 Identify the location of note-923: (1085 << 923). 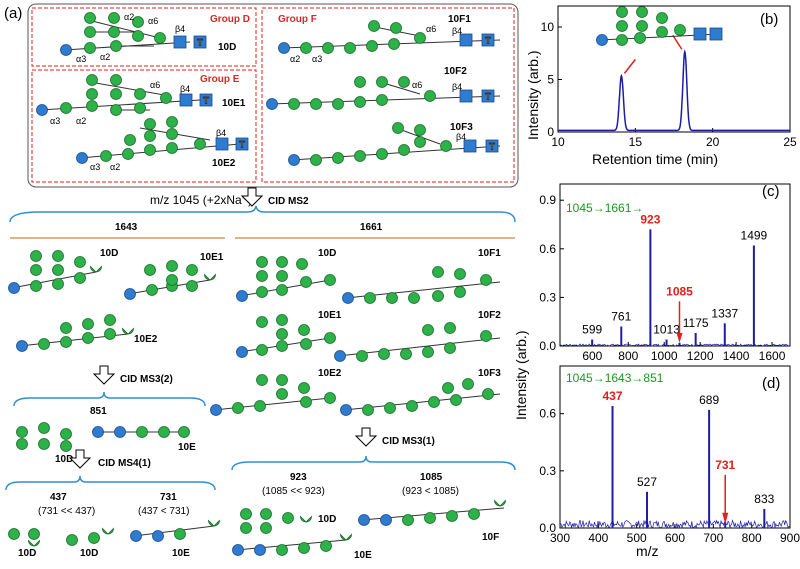
(293, 491).